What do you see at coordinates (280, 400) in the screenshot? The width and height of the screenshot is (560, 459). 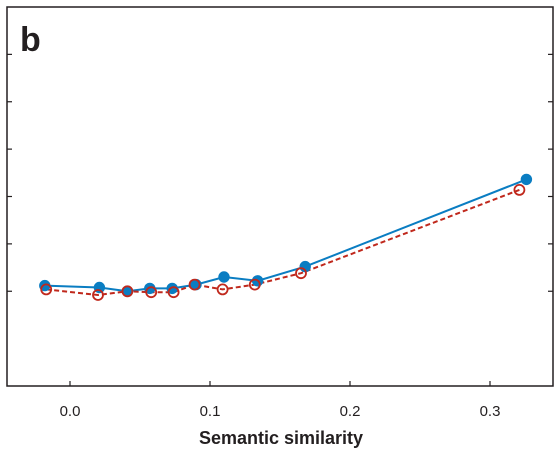 I see `x-axis-ticks: 0.0 0.1 0.2 0.3` at bounding box center [280, 400].